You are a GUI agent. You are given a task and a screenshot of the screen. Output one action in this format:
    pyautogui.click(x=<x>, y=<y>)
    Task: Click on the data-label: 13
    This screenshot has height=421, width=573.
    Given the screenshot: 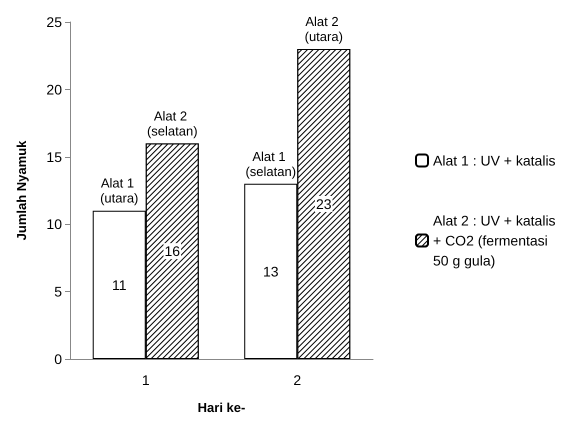 What is the action you would take?
    pyautogui.click(x=270, y=271)
    